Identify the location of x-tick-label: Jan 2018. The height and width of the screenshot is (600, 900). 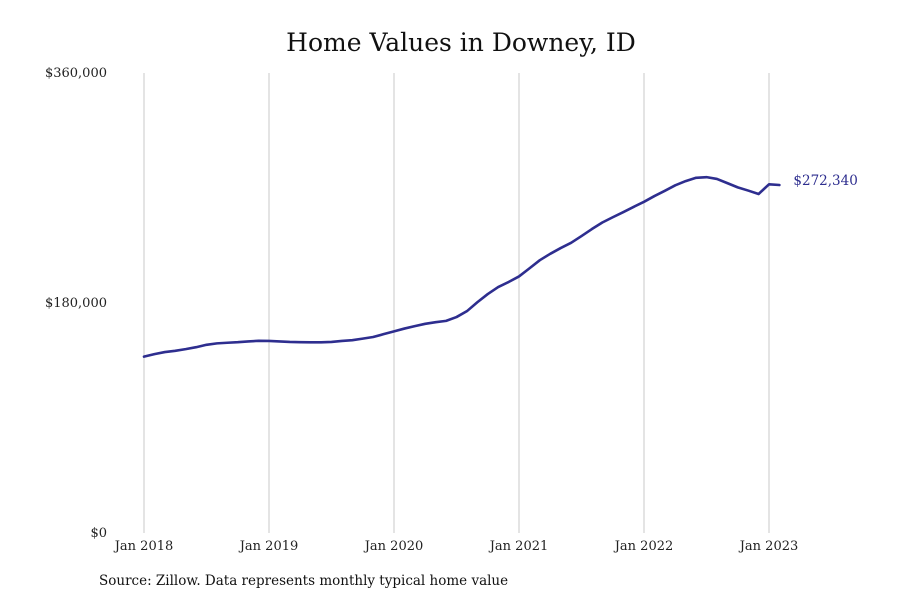
(143, 546).